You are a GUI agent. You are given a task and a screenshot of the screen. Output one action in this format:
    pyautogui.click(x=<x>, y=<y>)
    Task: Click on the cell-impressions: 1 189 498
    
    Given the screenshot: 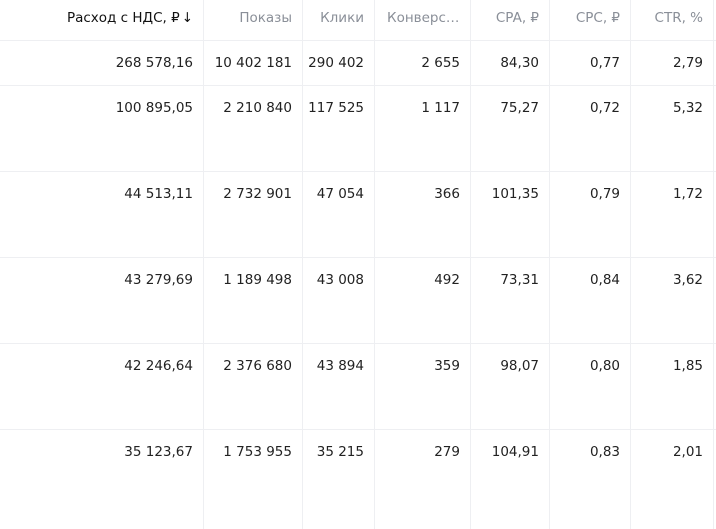 What is the action you would take?
    pyautogui.click(x=257, y=280)
    